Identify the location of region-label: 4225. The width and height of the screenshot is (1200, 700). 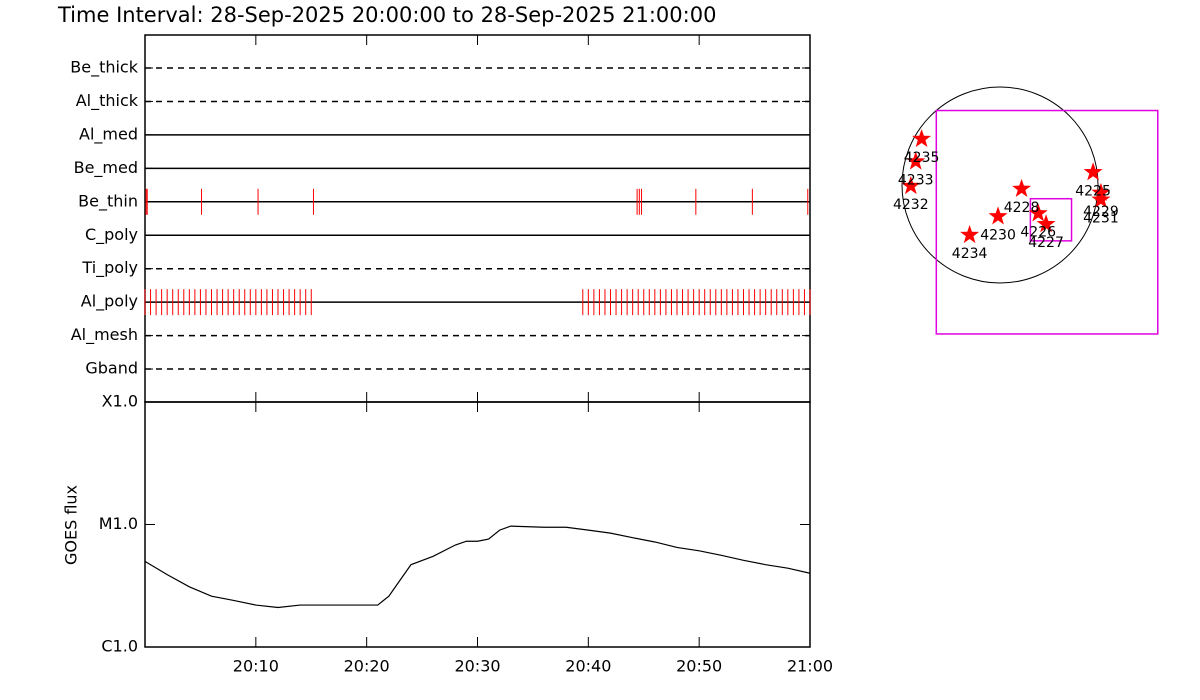
(1093, 191).